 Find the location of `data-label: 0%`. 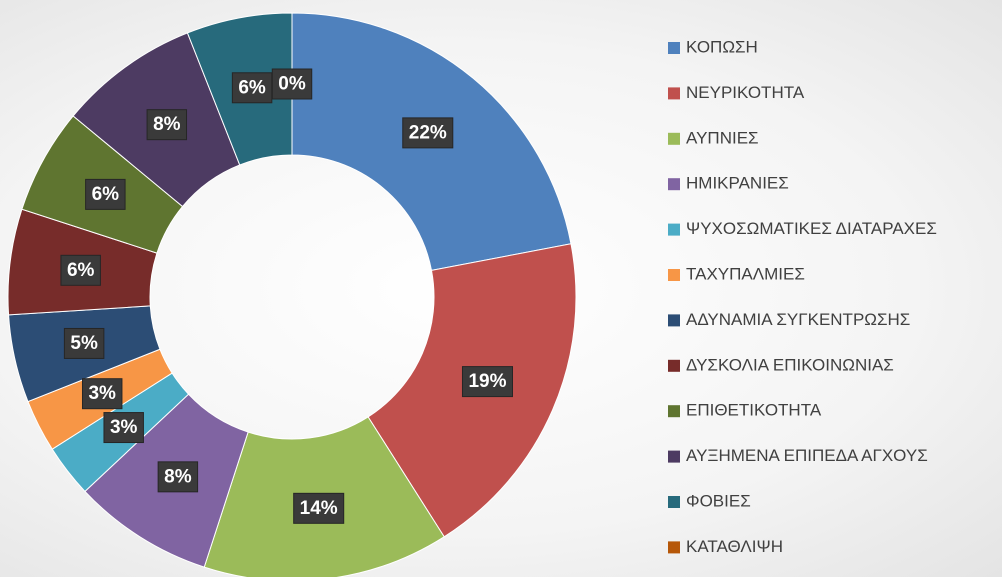

data-label: 0% is located at coordinates (292, 84).